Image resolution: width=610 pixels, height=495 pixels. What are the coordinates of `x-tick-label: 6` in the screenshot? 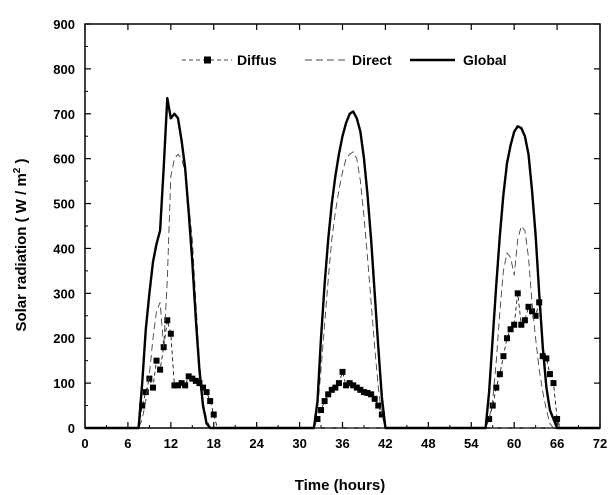 It's located at (127, 443).